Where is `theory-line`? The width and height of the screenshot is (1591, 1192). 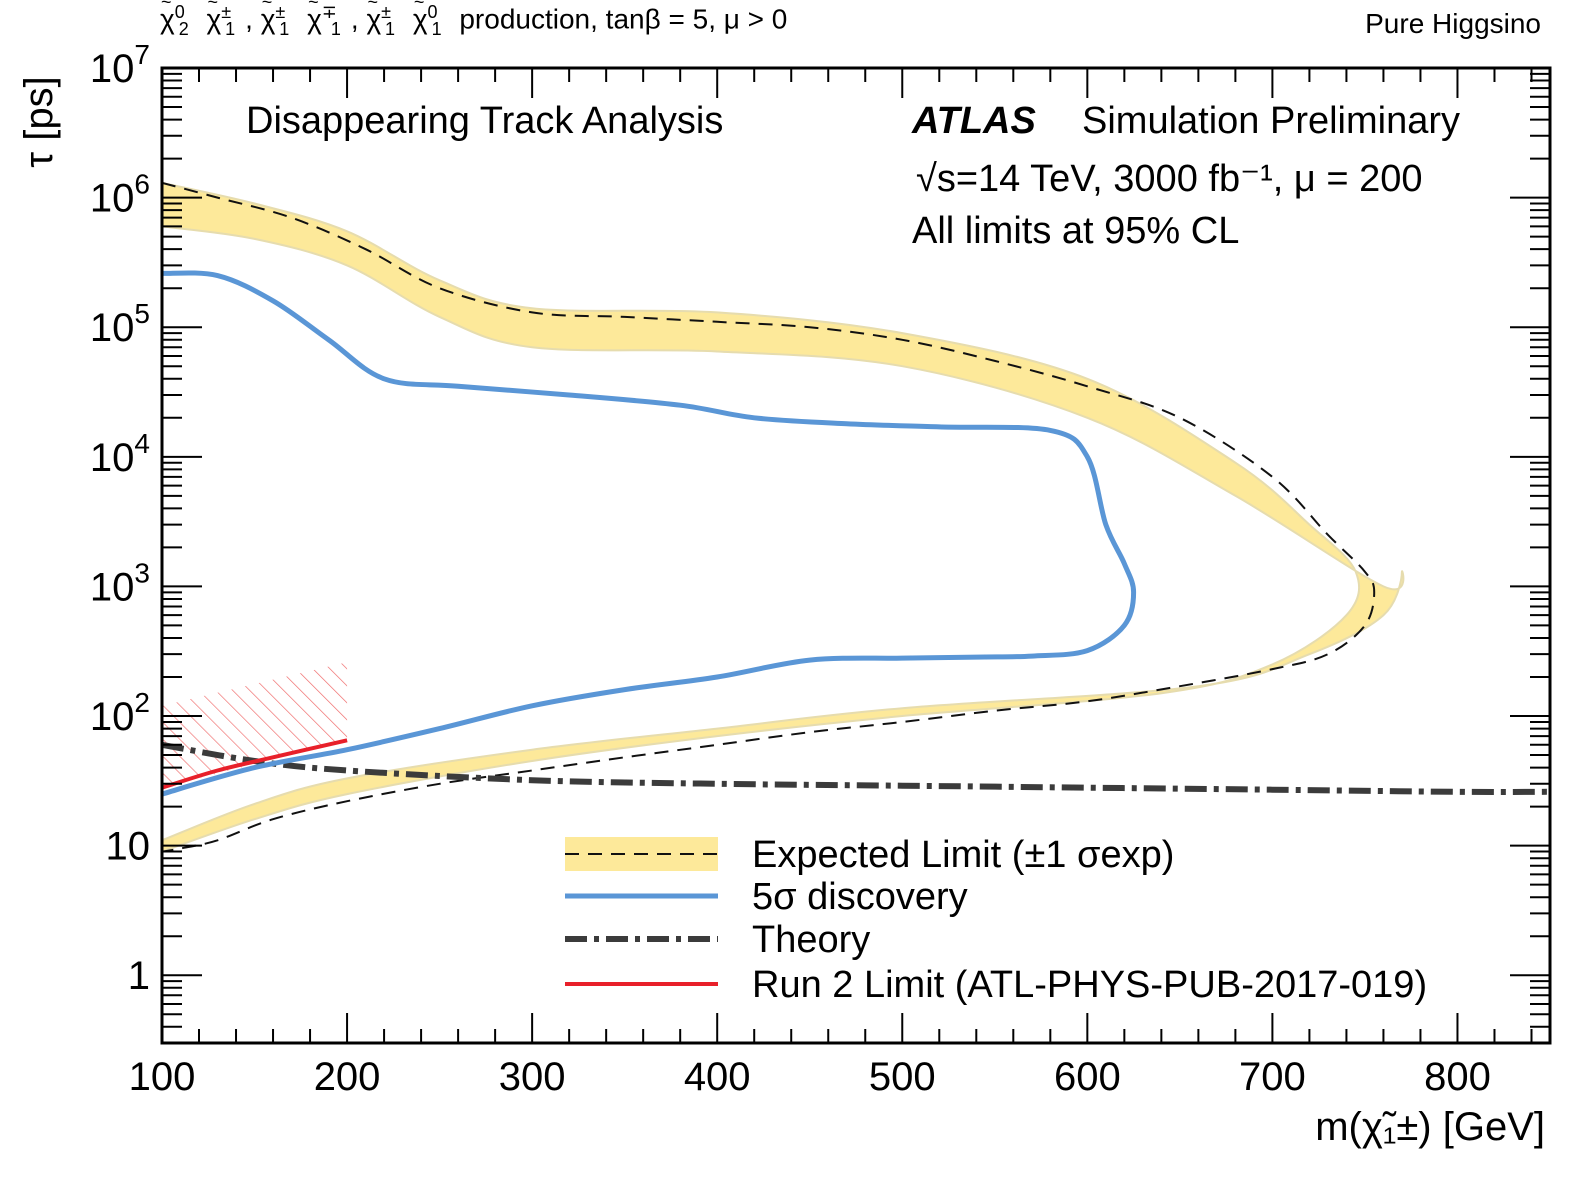 theory-line is located at coordinates (856, 768).